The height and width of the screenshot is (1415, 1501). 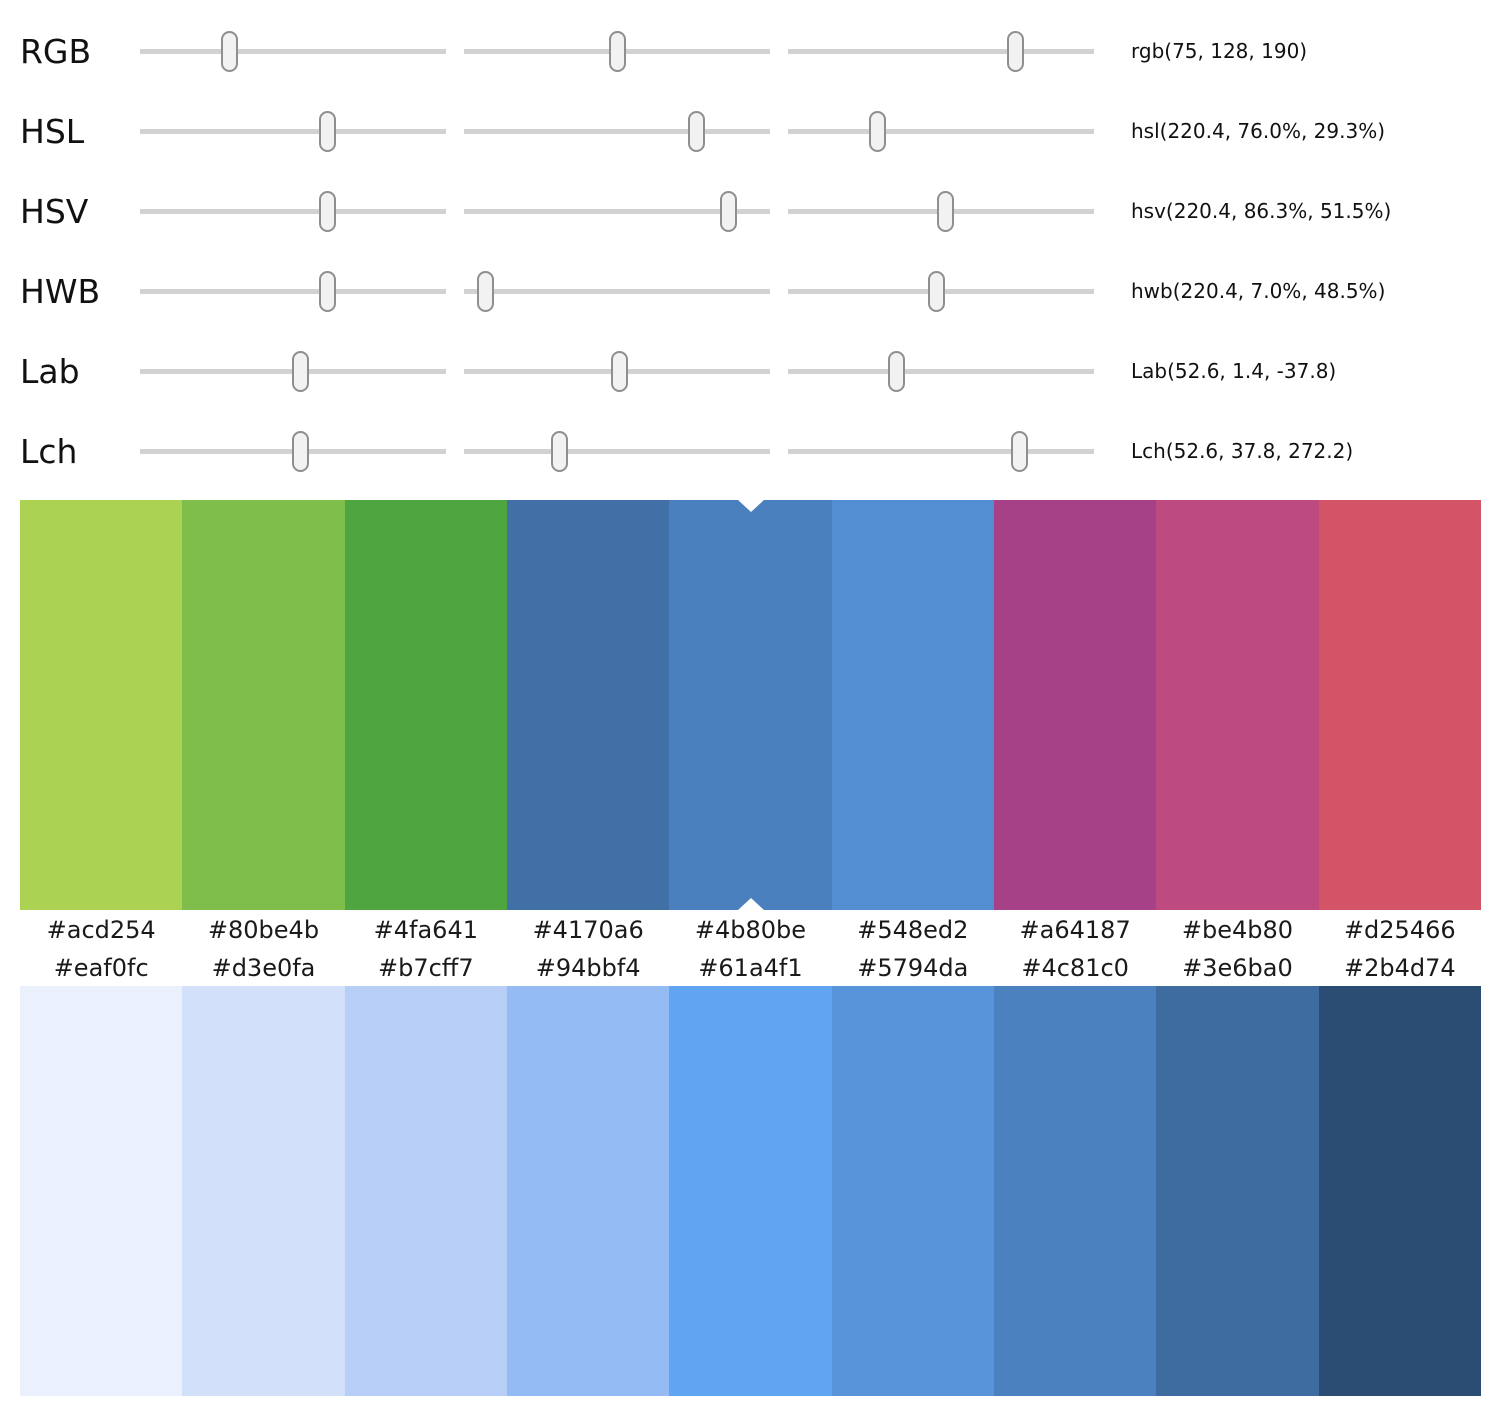 I want to click on swatch-61a4f1, so click(x=750, y=1191).